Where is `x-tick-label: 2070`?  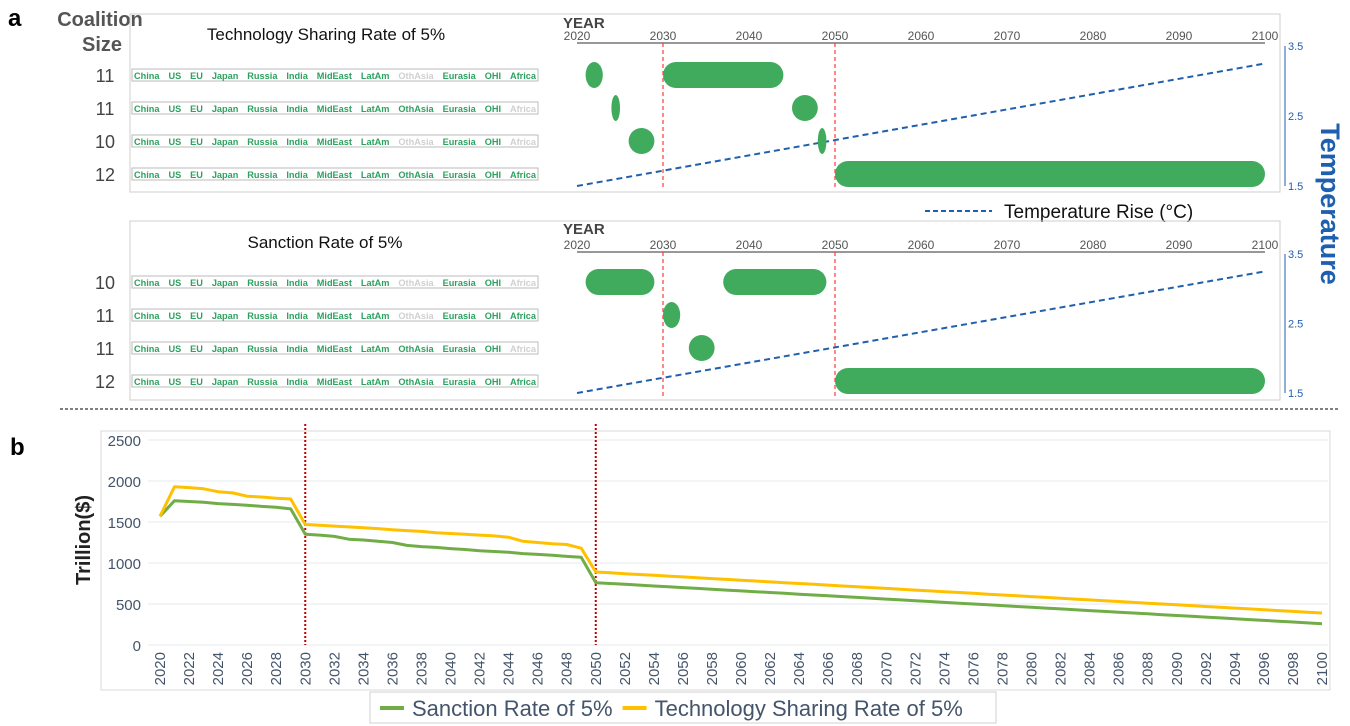 x-tick-label: 2070 is located at coordinates (886, 668).